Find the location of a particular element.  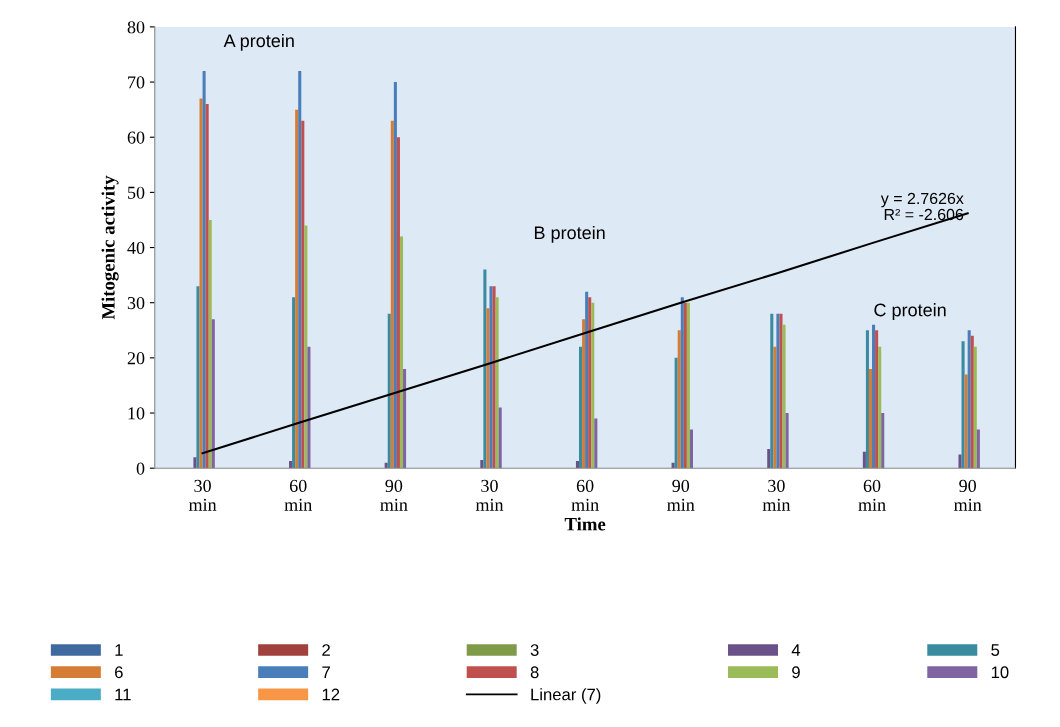

y-tick-label: 10 is located at coordinates (136, 413).